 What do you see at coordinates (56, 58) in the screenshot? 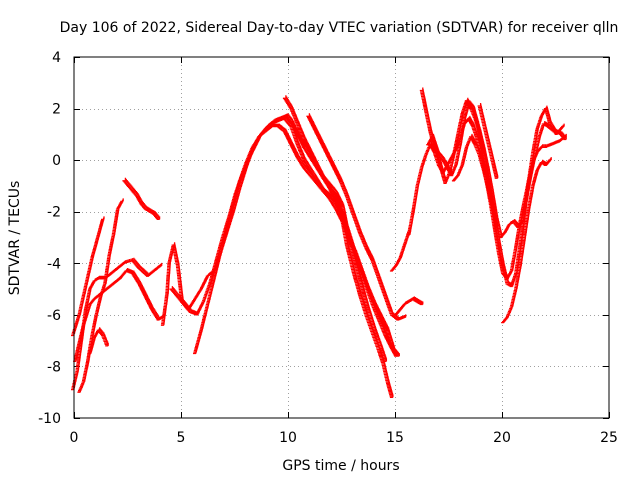
I see `y-tick-label: 4` at bounding box center [56, 58].